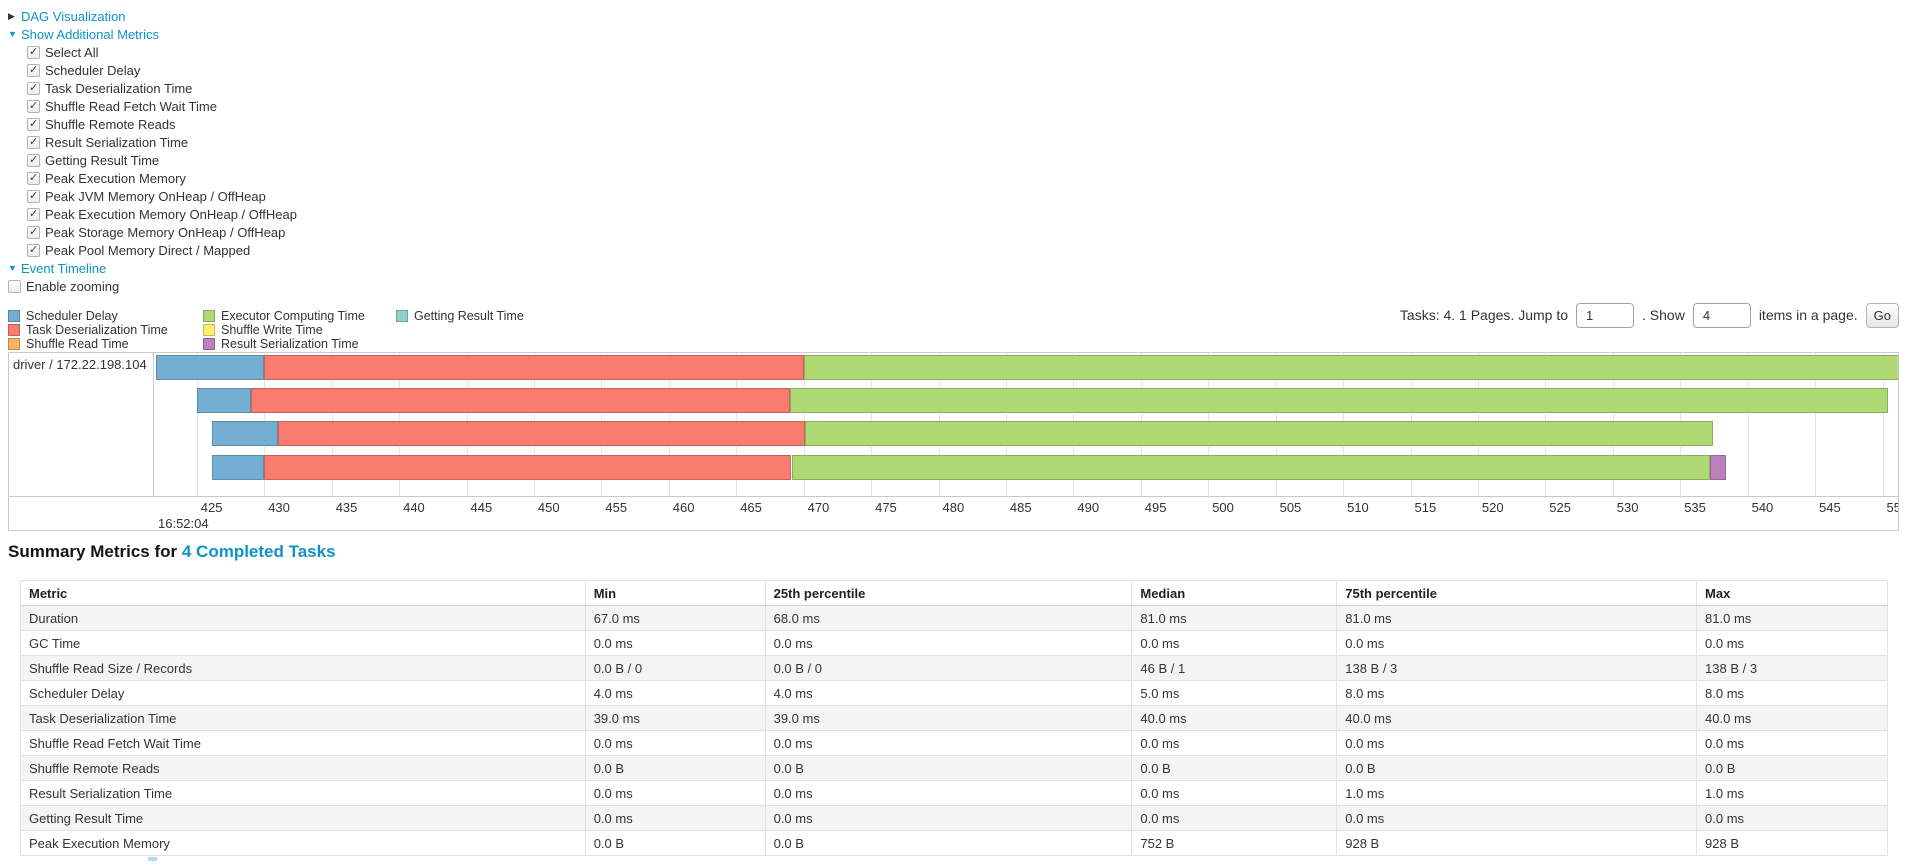 The height and width of the screenshot is (865, 1907). Describe the element at coordinates (183, 523) in the screenshot. I see `timeline-time-label: 16:52:04` at that location.